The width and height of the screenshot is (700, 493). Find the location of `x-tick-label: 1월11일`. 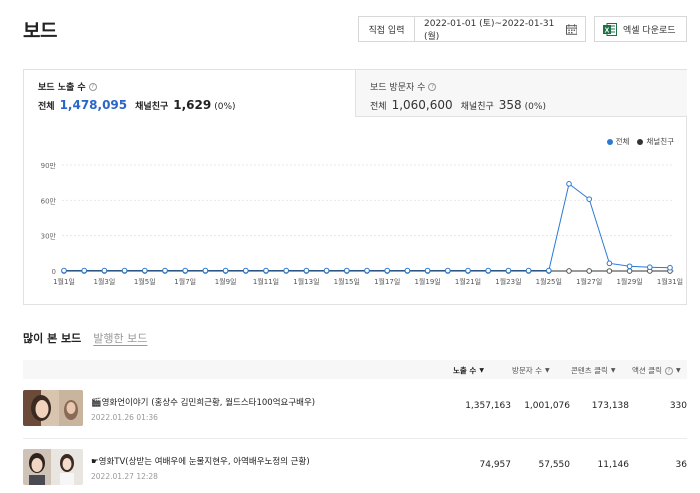

x-tick-label: 1월11일 is located at coordinates (266, 281).